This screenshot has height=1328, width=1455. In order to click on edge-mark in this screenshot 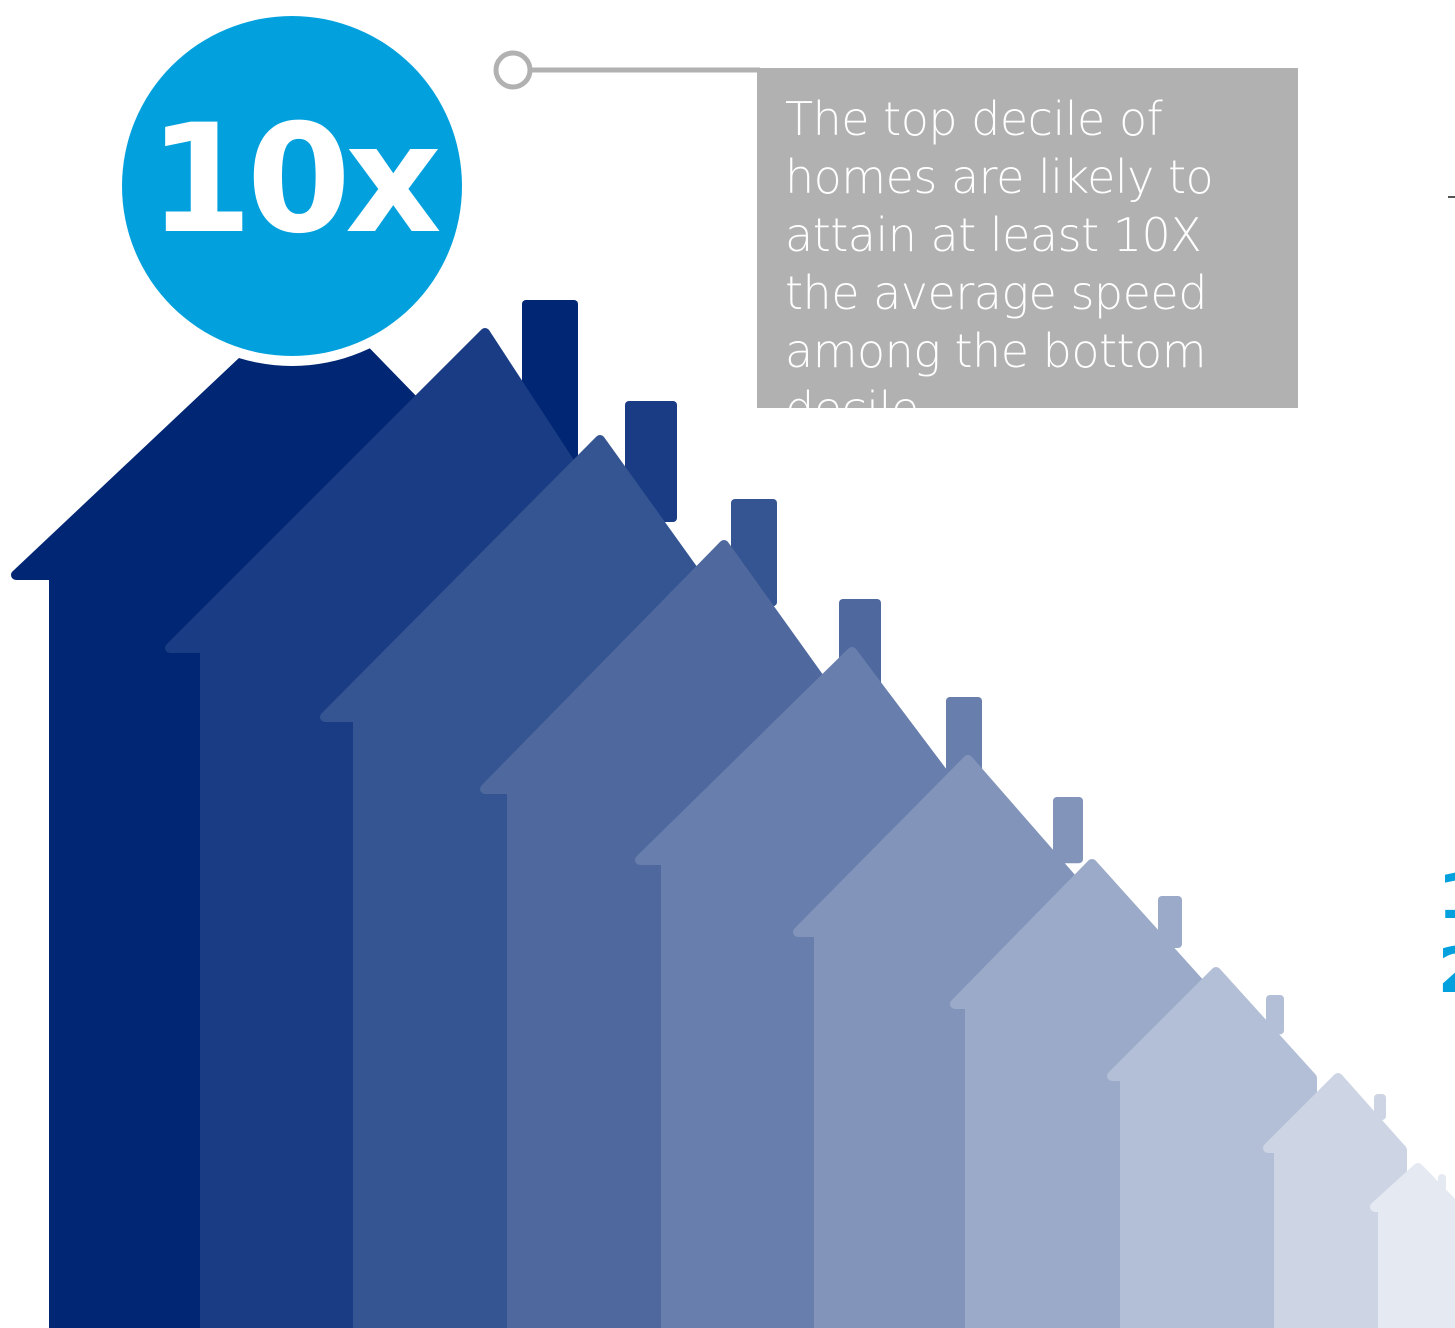, I will do `click(1451, 197)`.